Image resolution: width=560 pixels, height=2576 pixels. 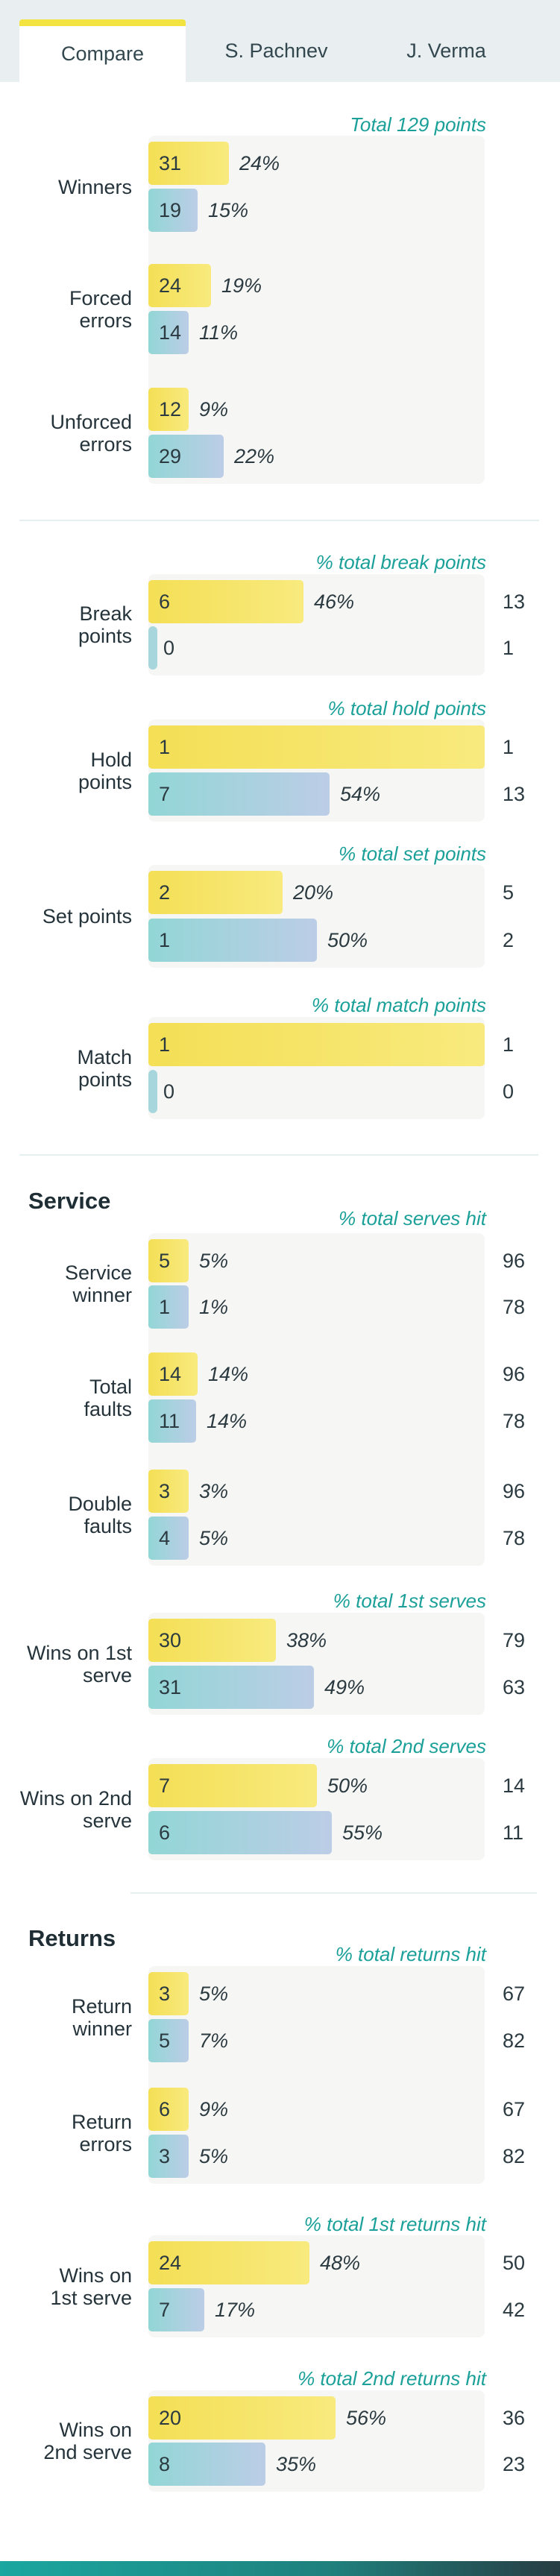 What do you see at coordinates (170, 456) in the screenshot?
I see `bar-value: 29` at bounding box center [170, 456].